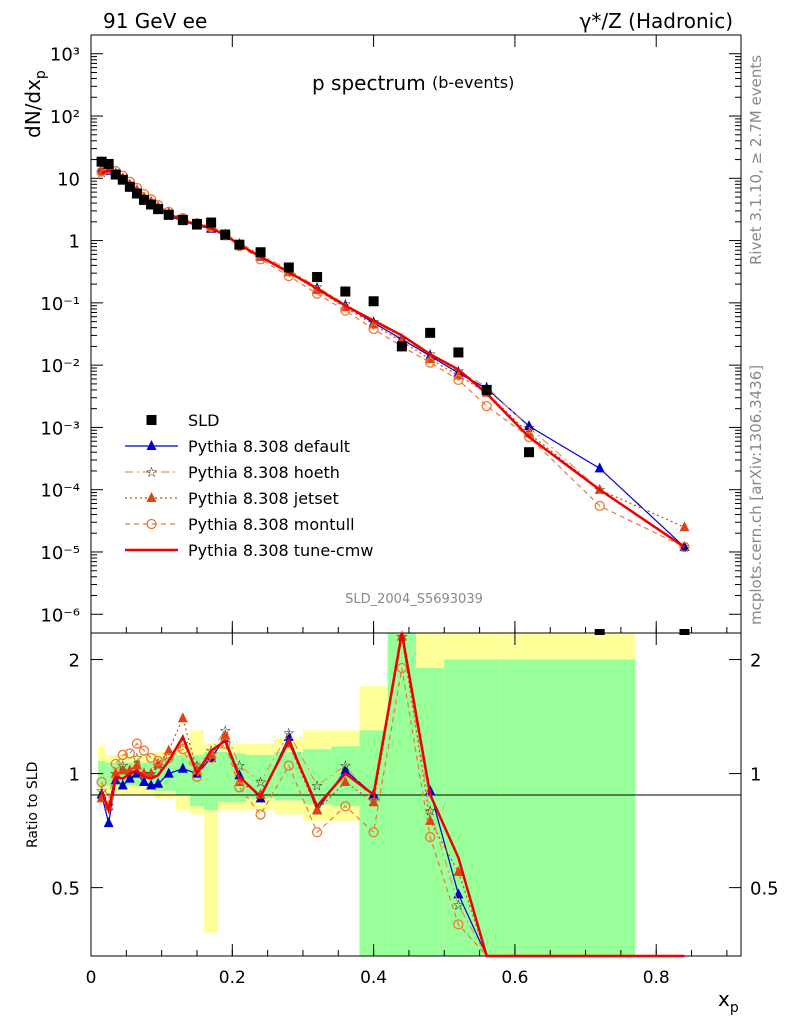  I want to click on analysis-tag: SLD_2004_S5693039, so click(414, 599).